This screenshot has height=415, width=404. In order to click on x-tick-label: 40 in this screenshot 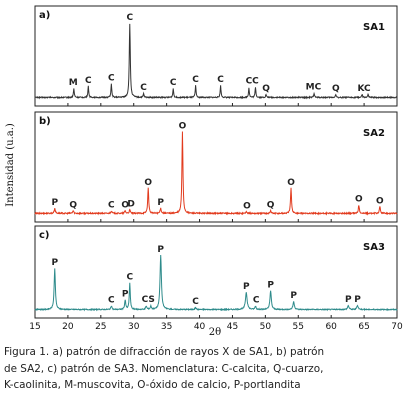, I will do `click(200, 327)`.